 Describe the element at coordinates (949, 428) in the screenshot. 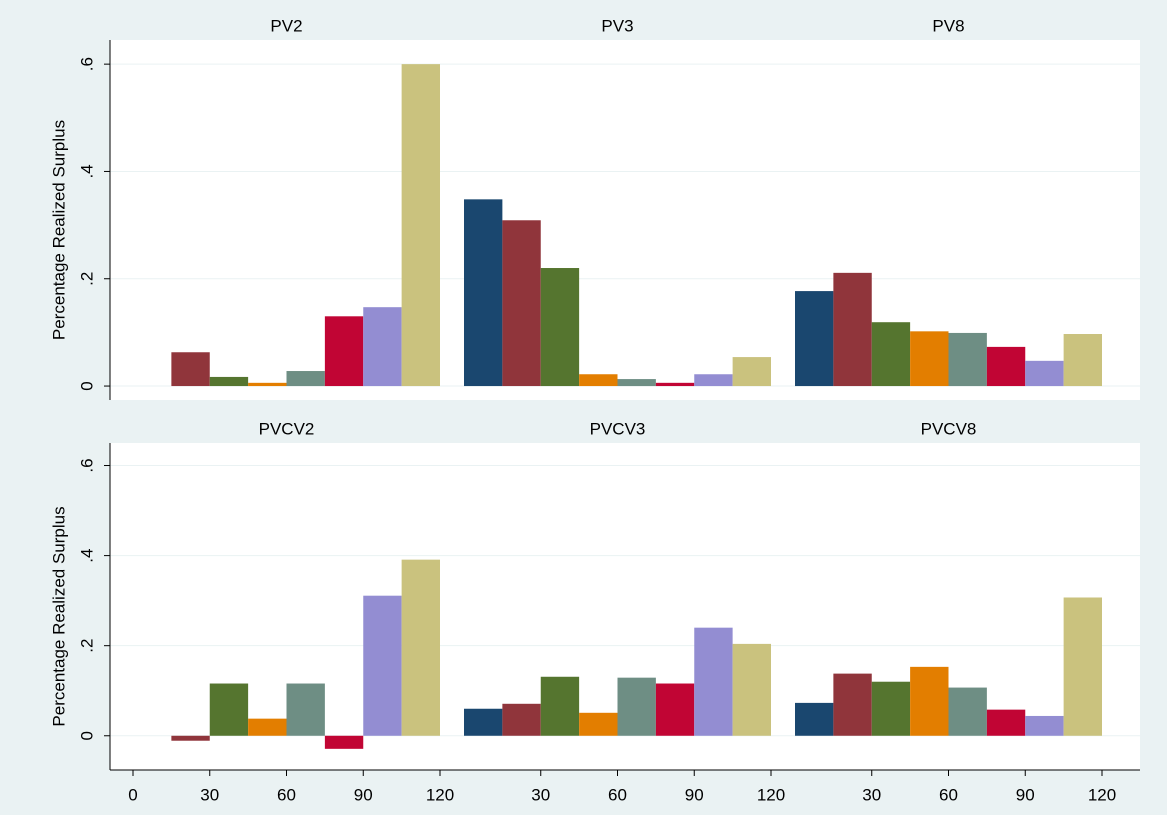

I see `panel-title: PVCV8` at that location.